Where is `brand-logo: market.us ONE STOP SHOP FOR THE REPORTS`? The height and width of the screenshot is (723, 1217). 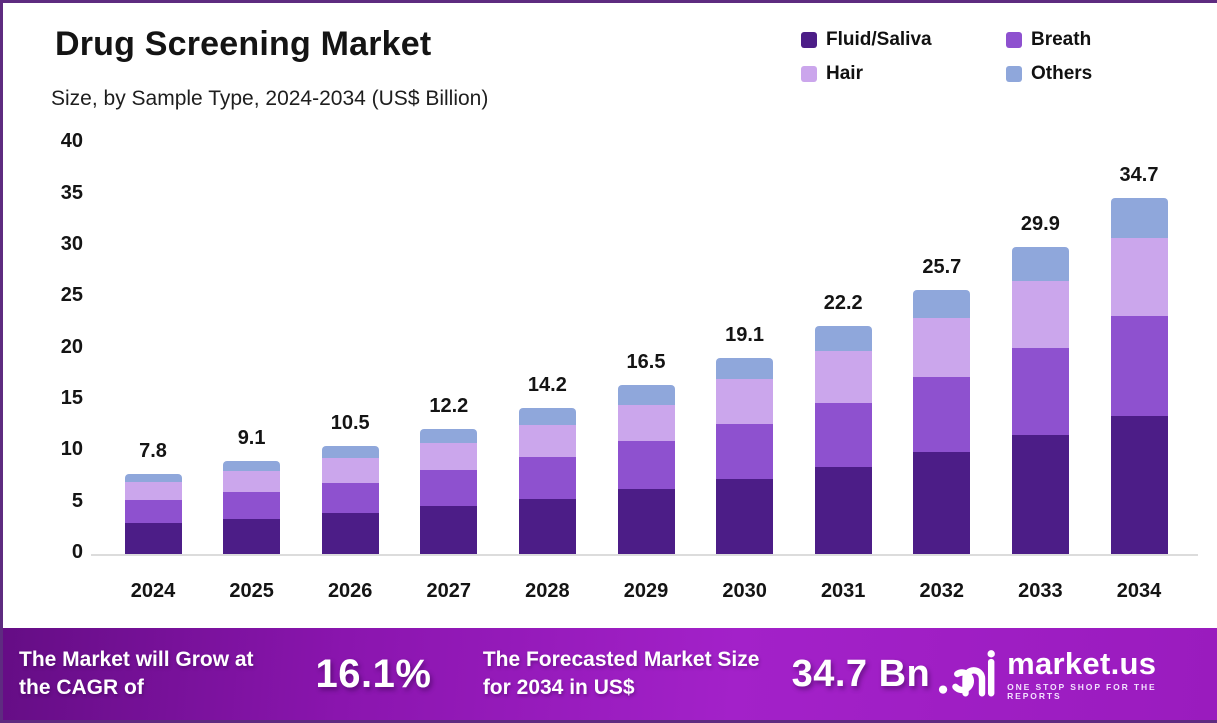
brand-logo: market.us ONE STOP SHOP FOR THE REPORTS is located at coordinates (1068, 674).